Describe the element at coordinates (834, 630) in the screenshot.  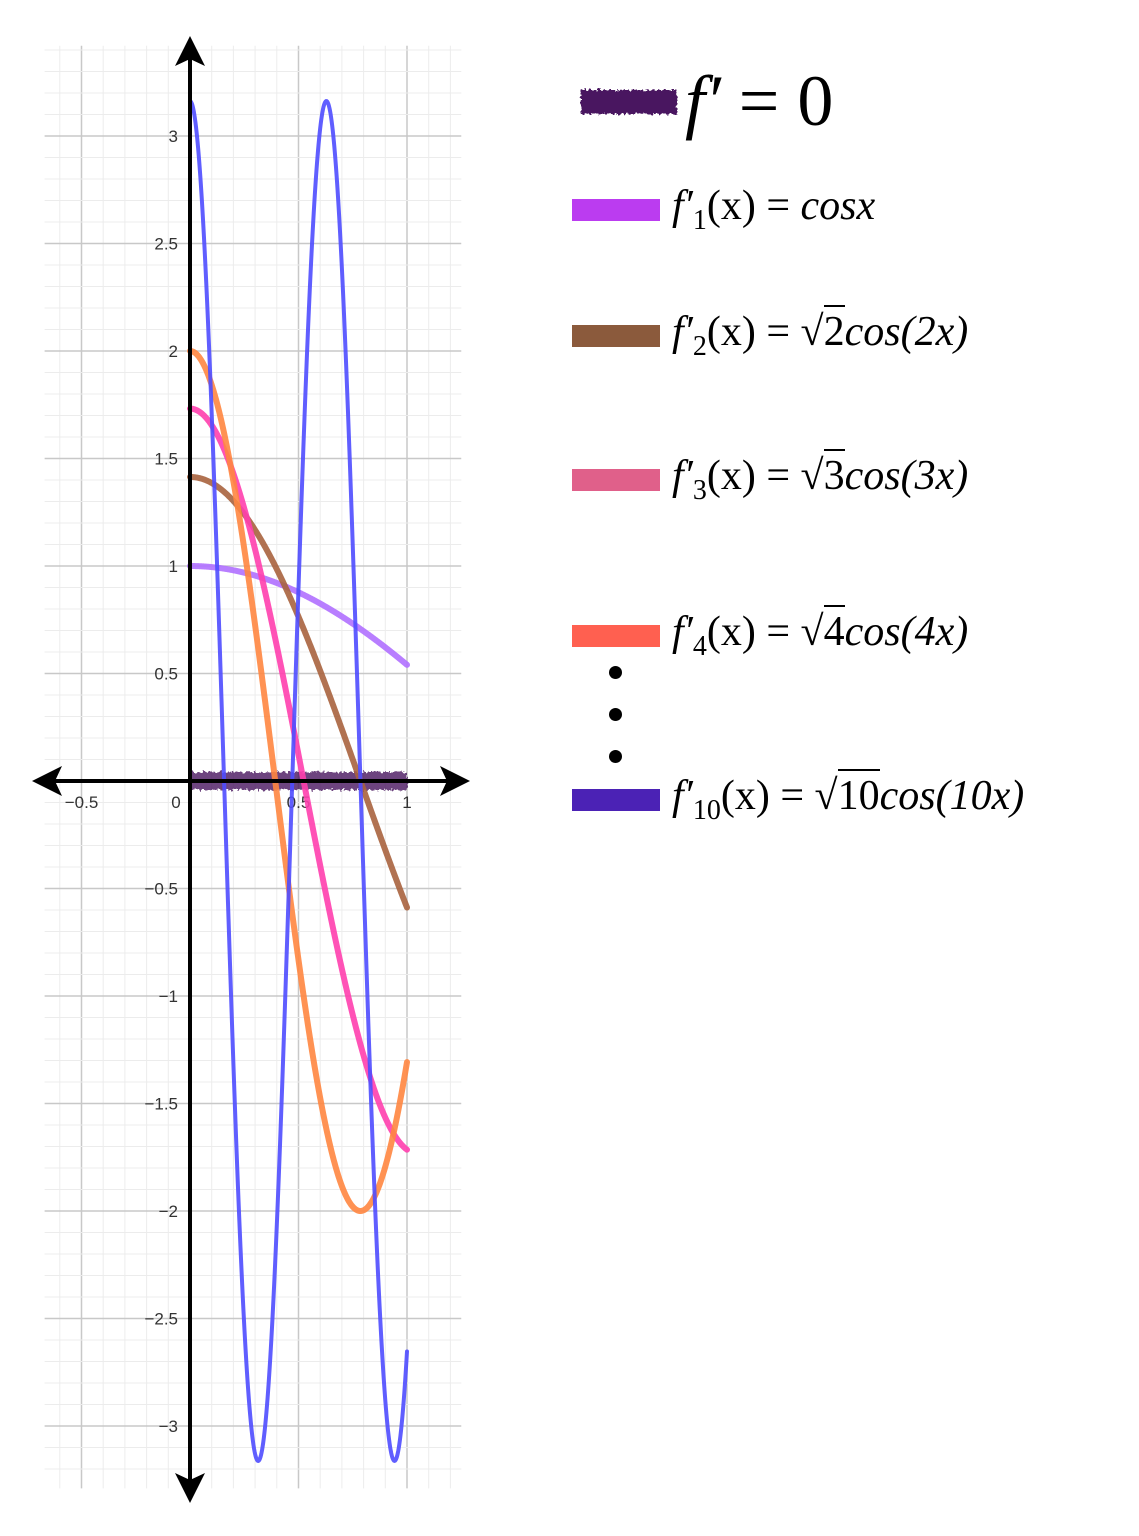
I see `legend-sqrt-arg: 4` at that location.